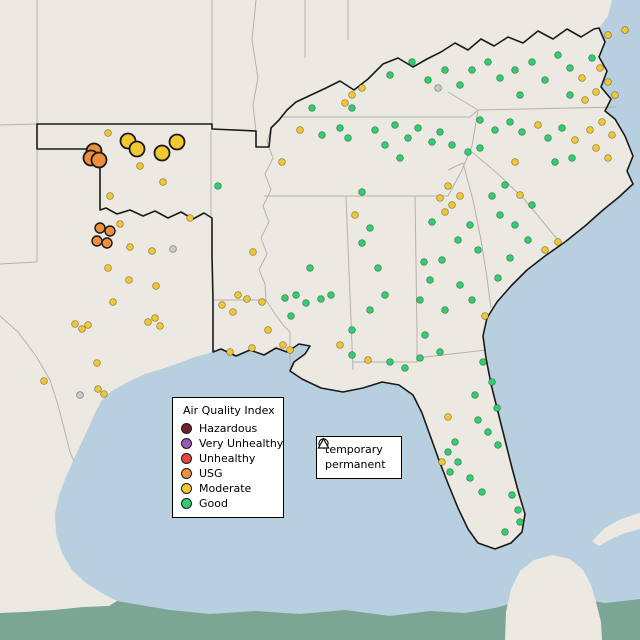  I want to click on good-label: Good, so click(213, 503).